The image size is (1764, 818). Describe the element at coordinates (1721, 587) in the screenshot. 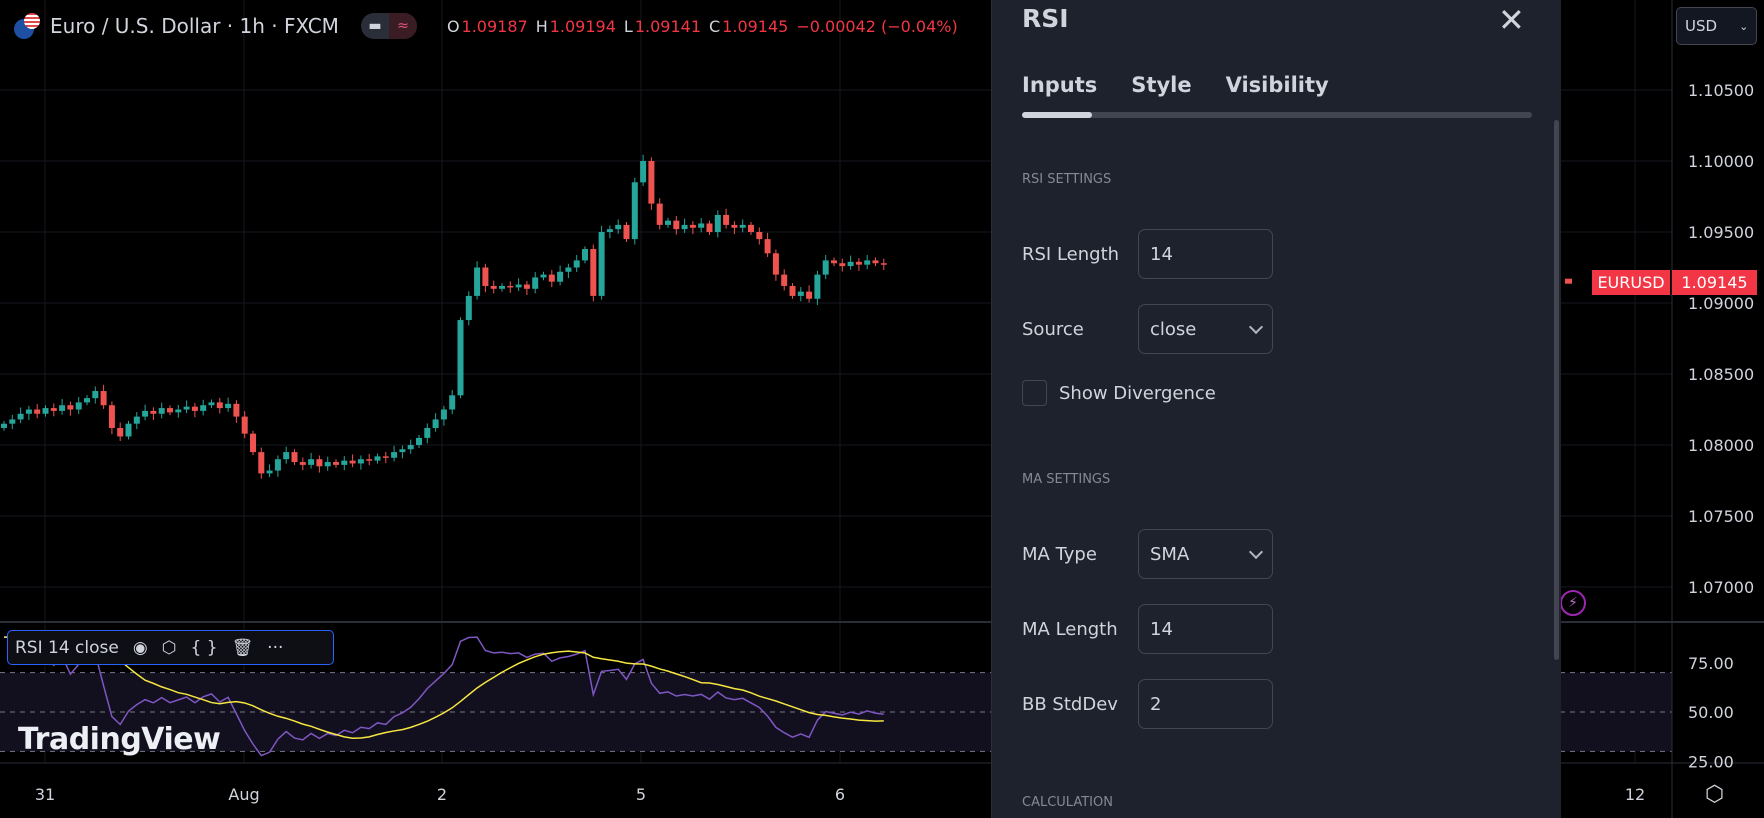

I see `price-tick-label: 1.07000` at that location.